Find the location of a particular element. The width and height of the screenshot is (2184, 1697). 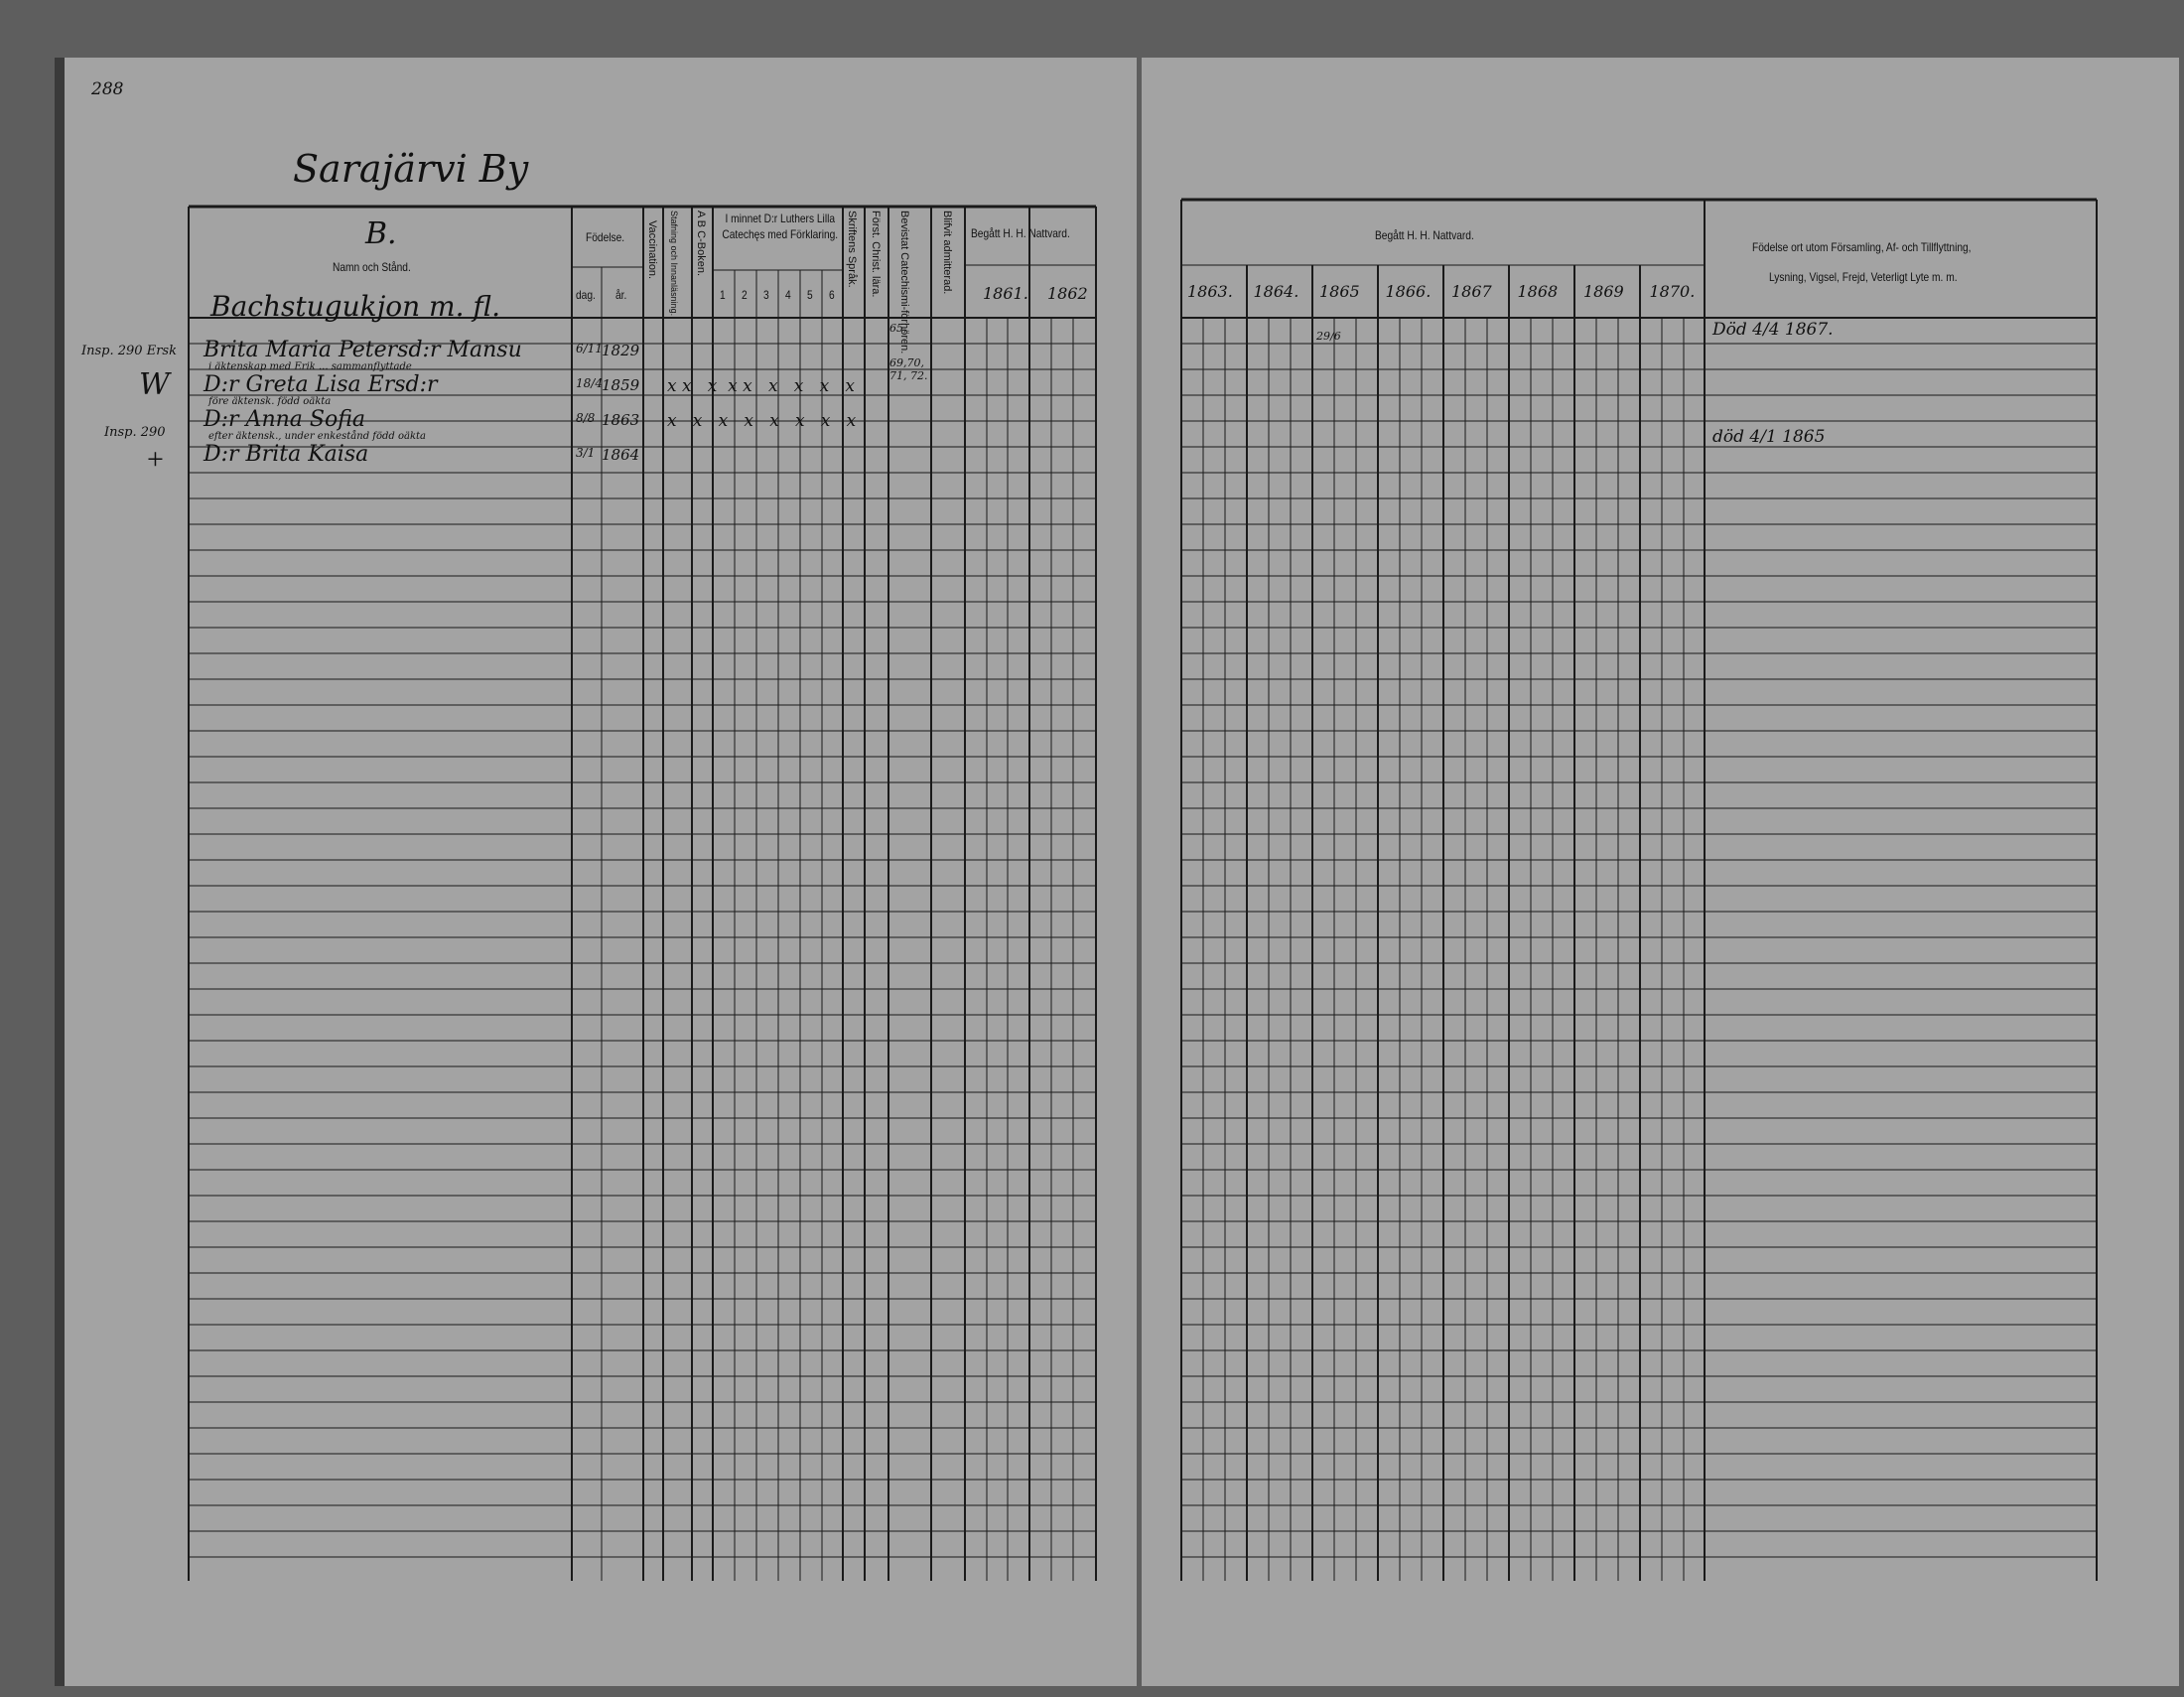

abc-book-header: A B C-Boken. is located at coordinates (701, 244).